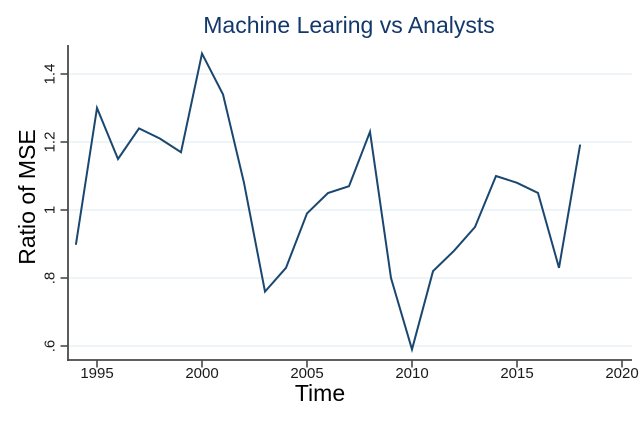  I want to click on y-tick-label: 1.4, so click(50, 74).